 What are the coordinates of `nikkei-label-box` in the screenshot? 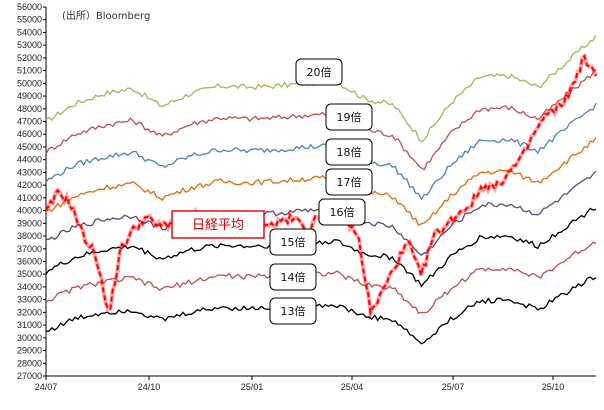 It's located at (218, 224).